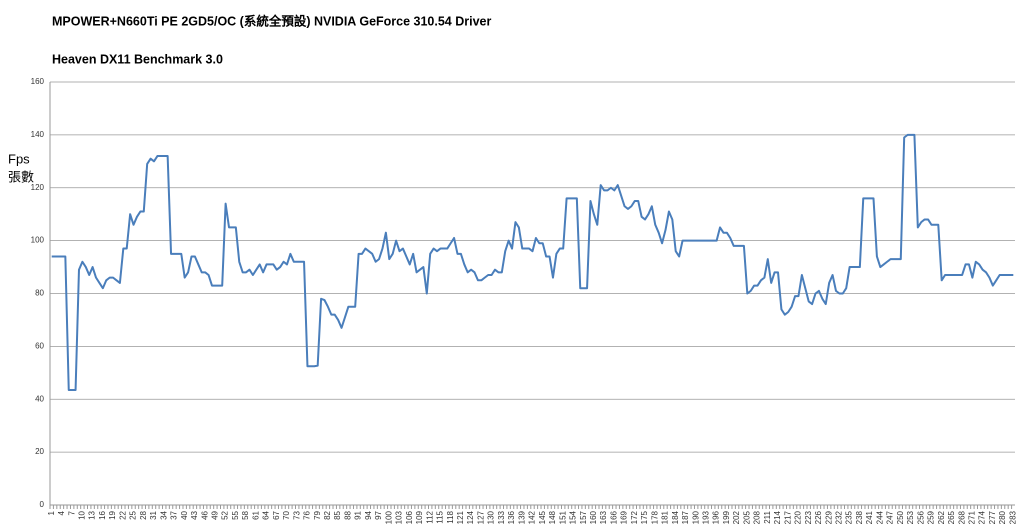 This screenshot has width=1024, height=529. What do you see at coordinates (931, 517) in the screenshot?
I see `x-tick-label: 259` at bounding box center [931, 517].